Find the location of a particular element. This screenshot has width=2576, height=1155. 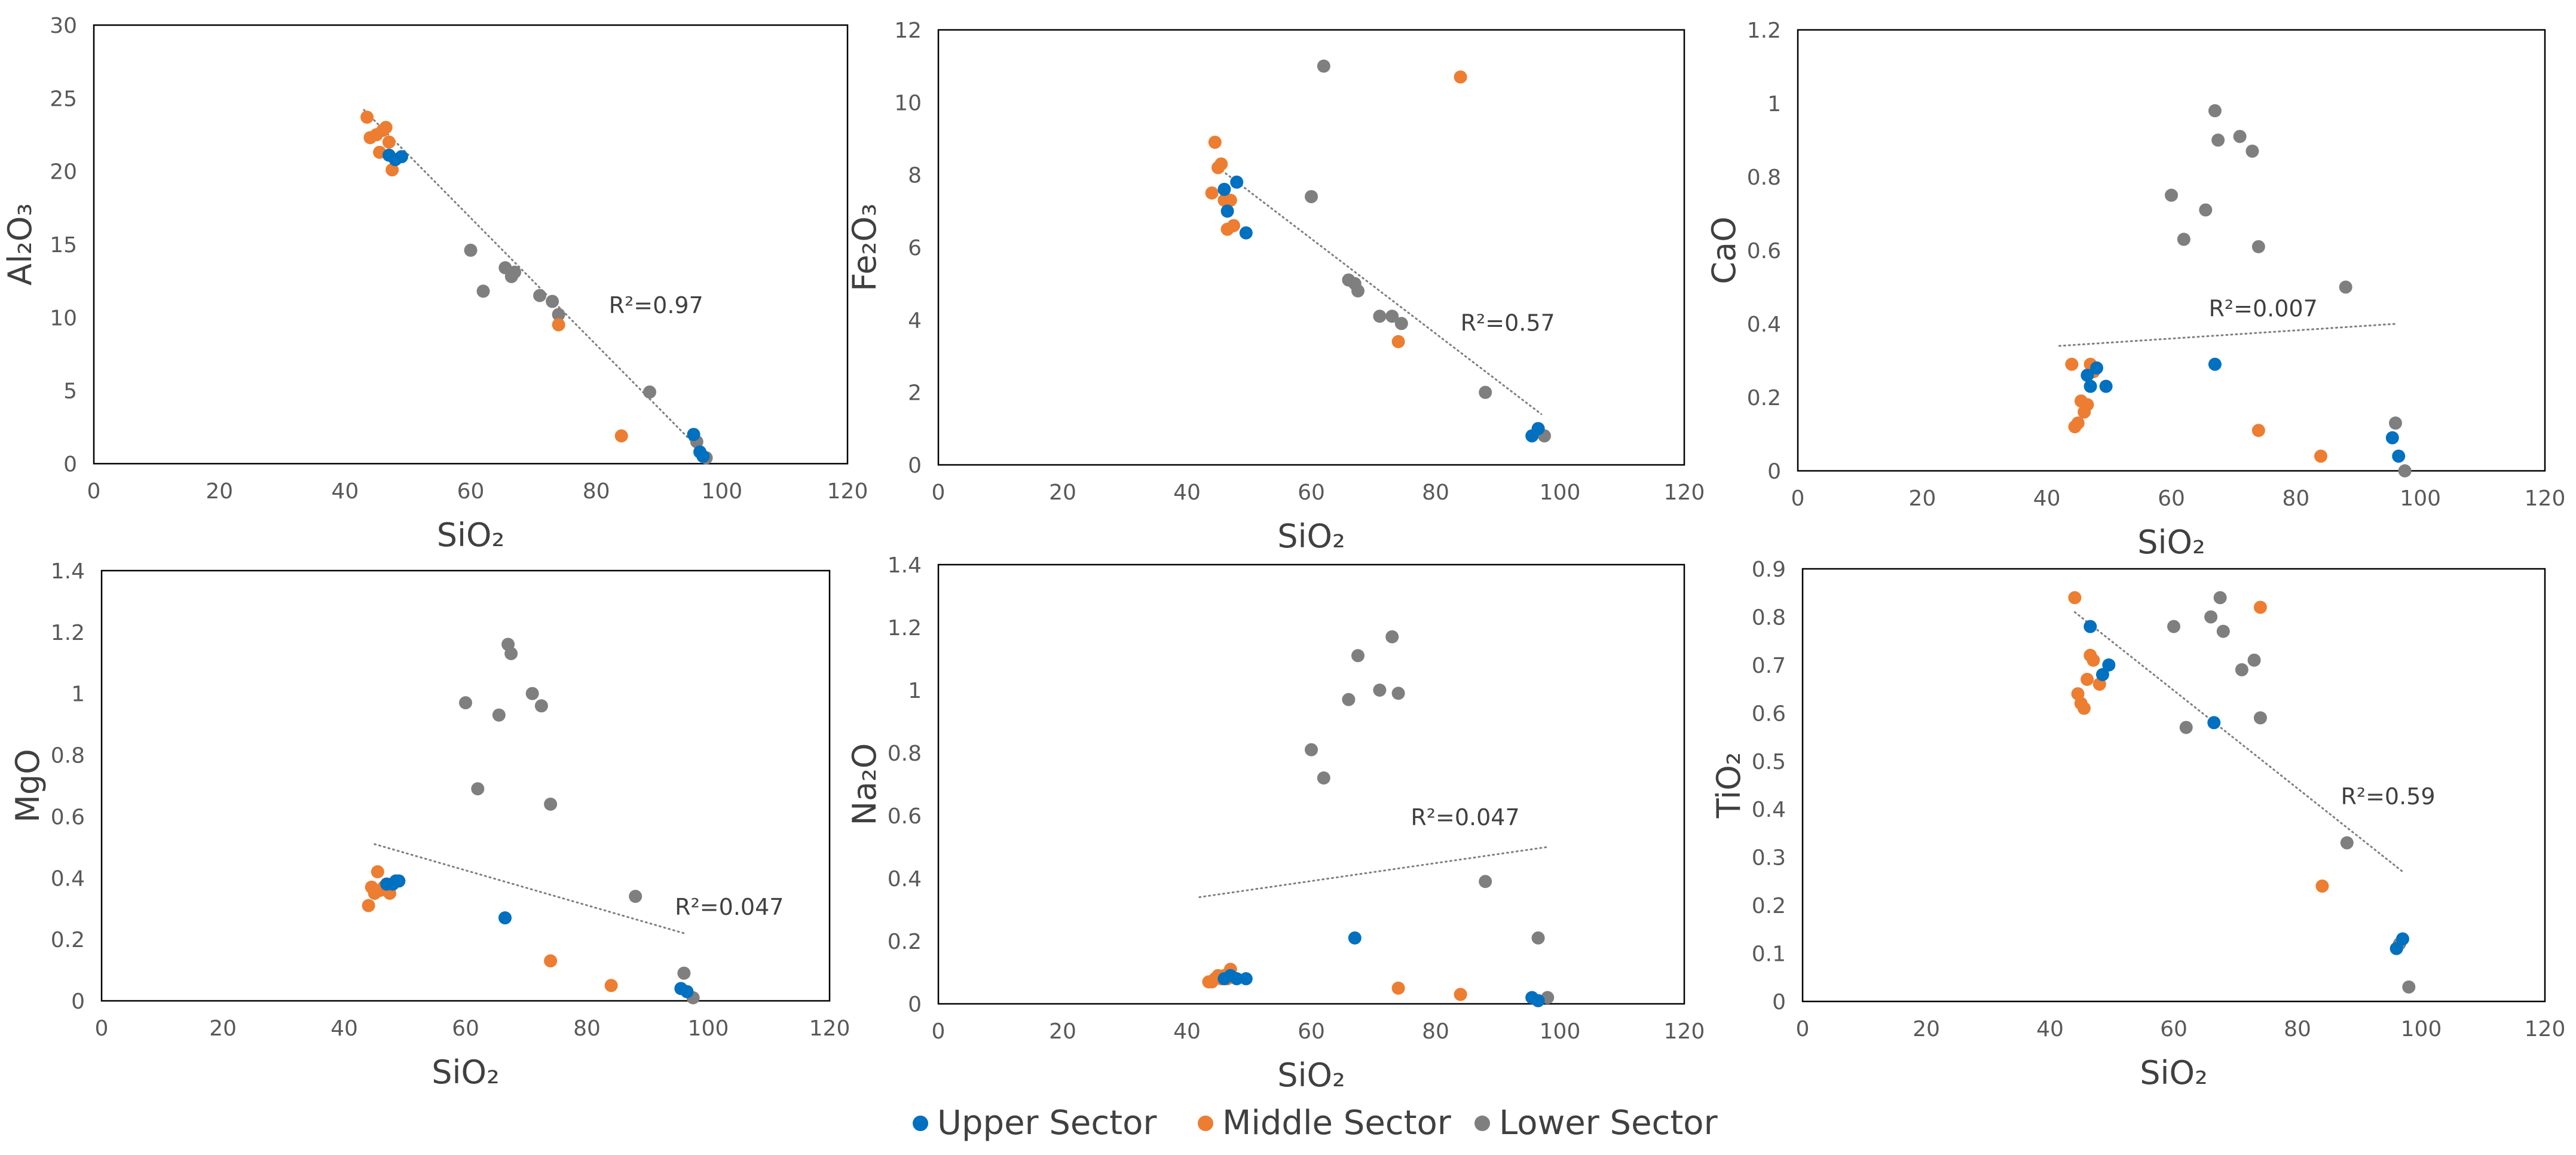

r-squared-label: R²=0.047 is located at coordinates (1465, 817).